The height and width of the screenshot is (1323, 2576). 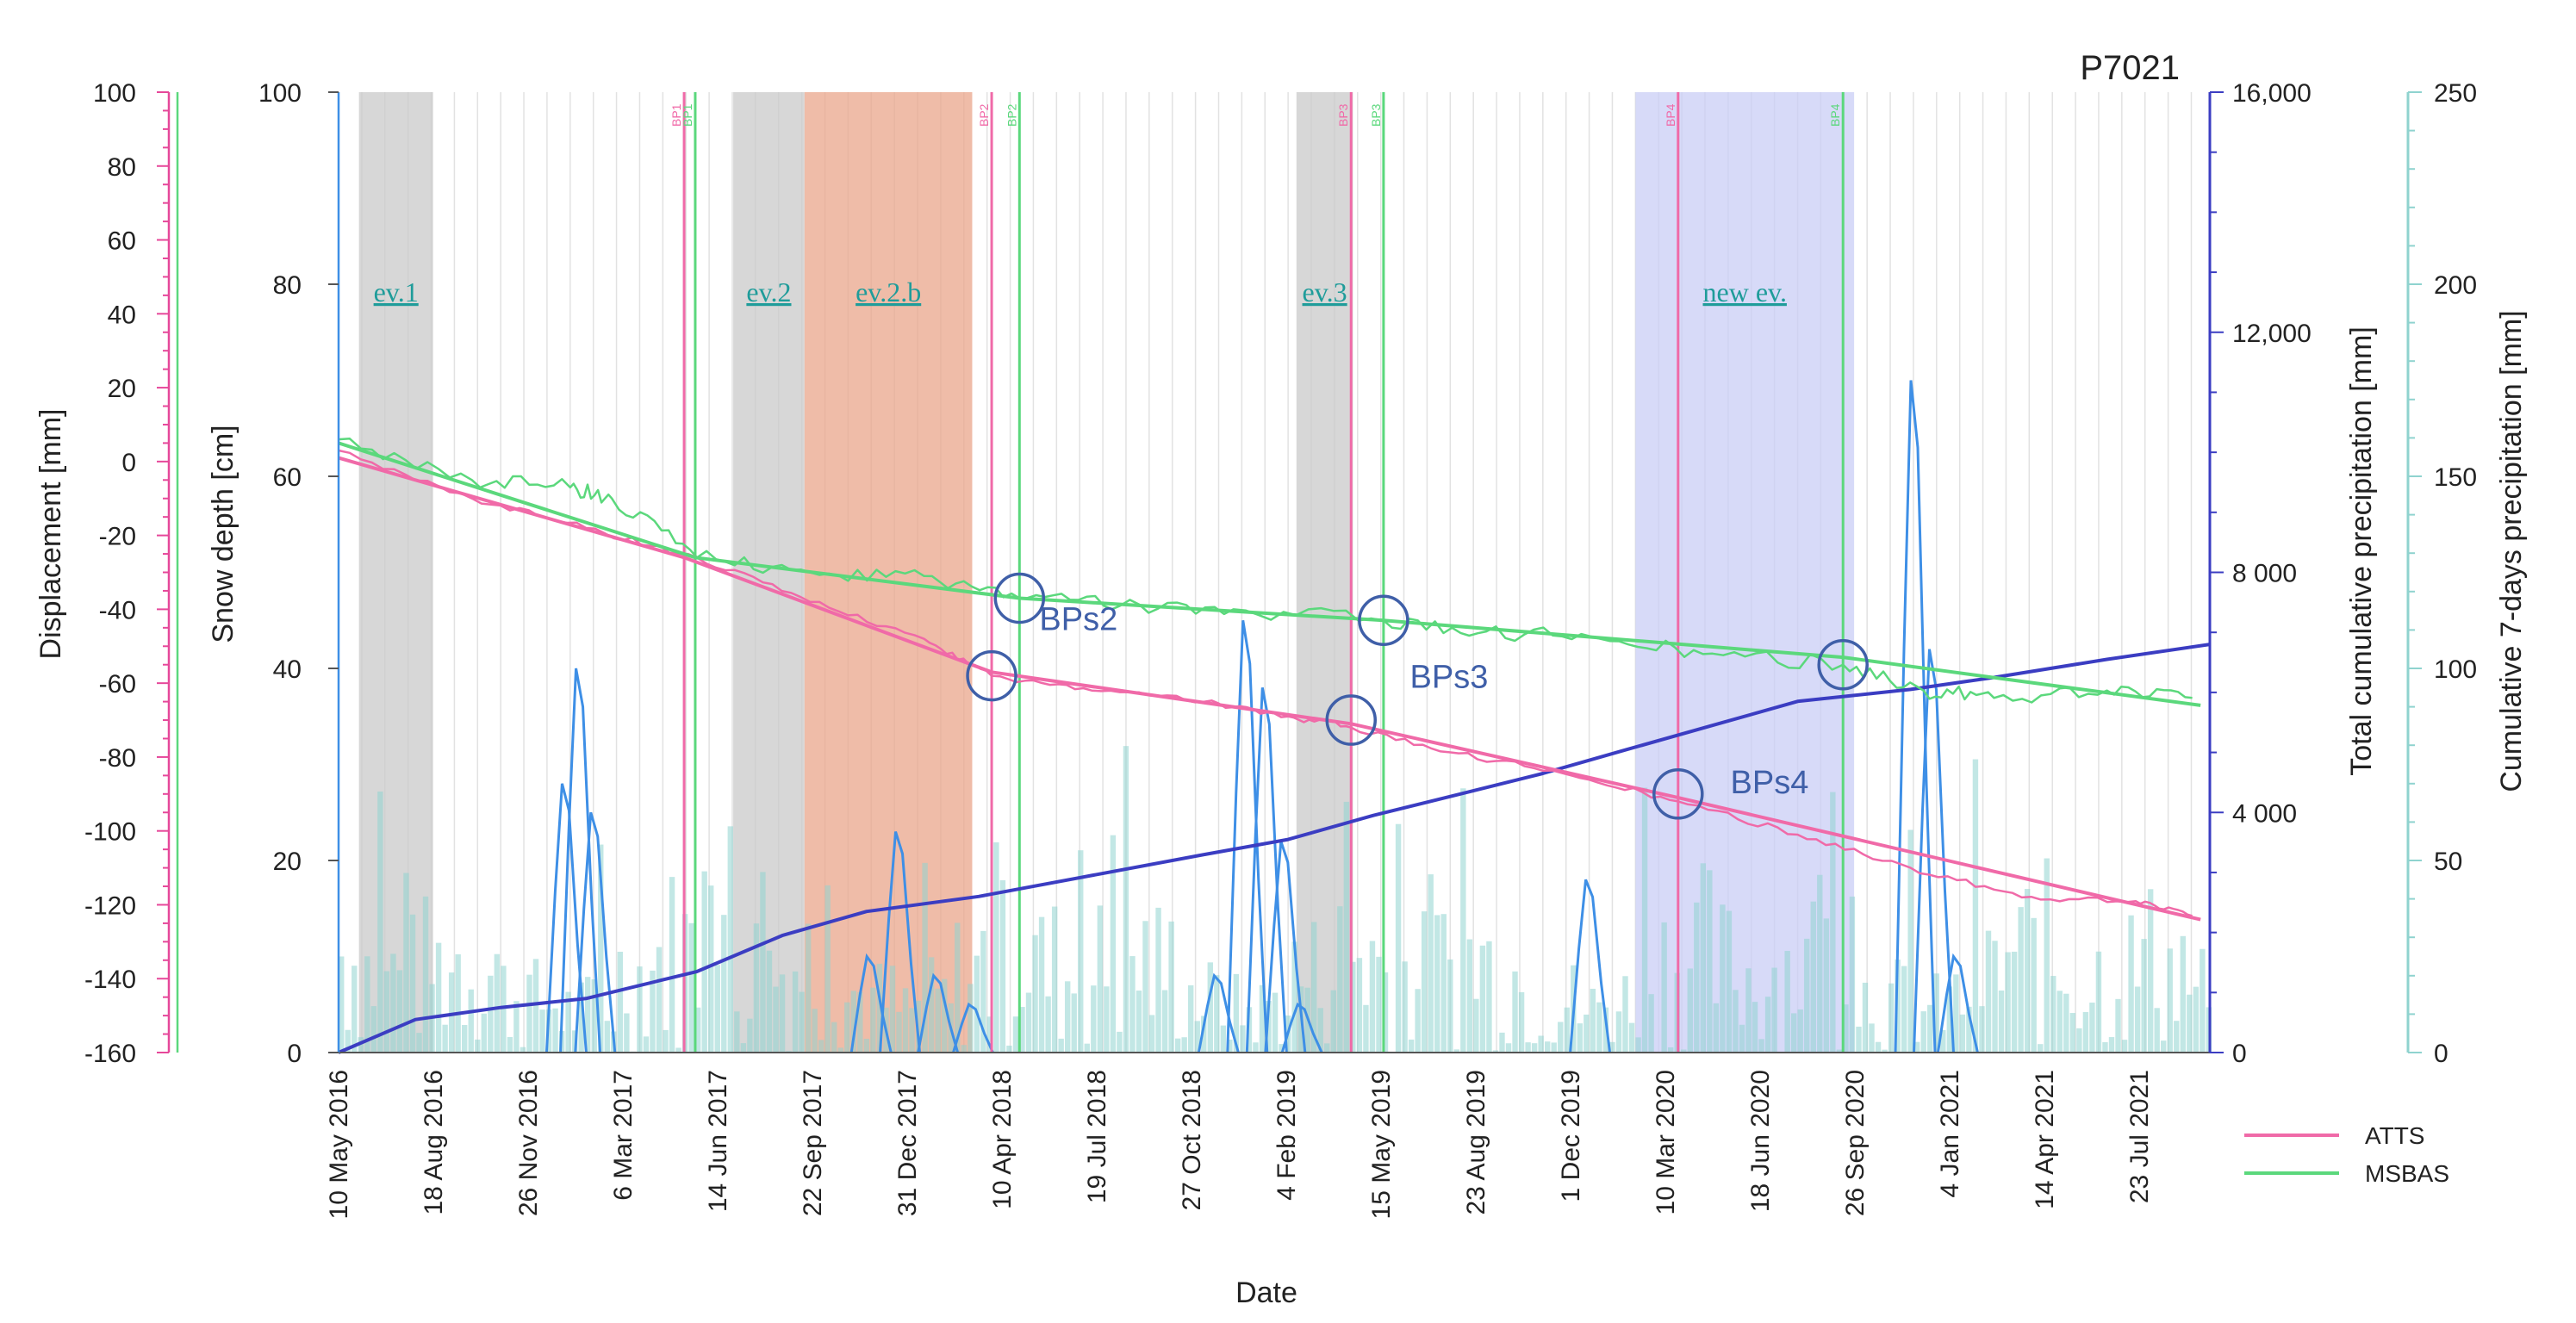 What do you see at coordinates (2045, 1139) in the screenshot?
I see `x-tick-label: 14 Apr 2021` at bounding box center [2045, 1139].